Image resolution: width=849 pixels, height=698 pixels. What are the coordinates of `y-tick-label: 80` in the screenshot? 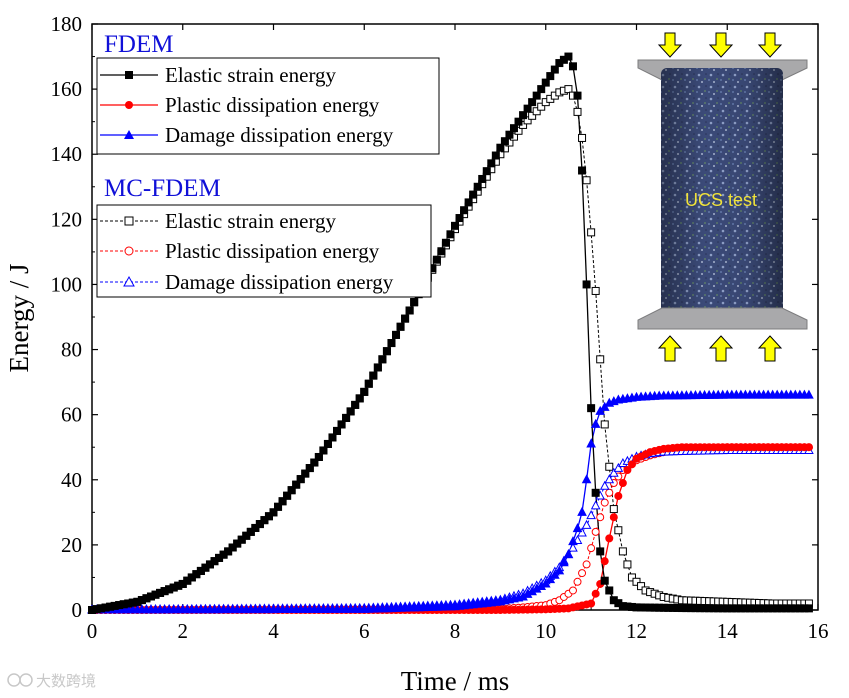 It's located at (71, 350).